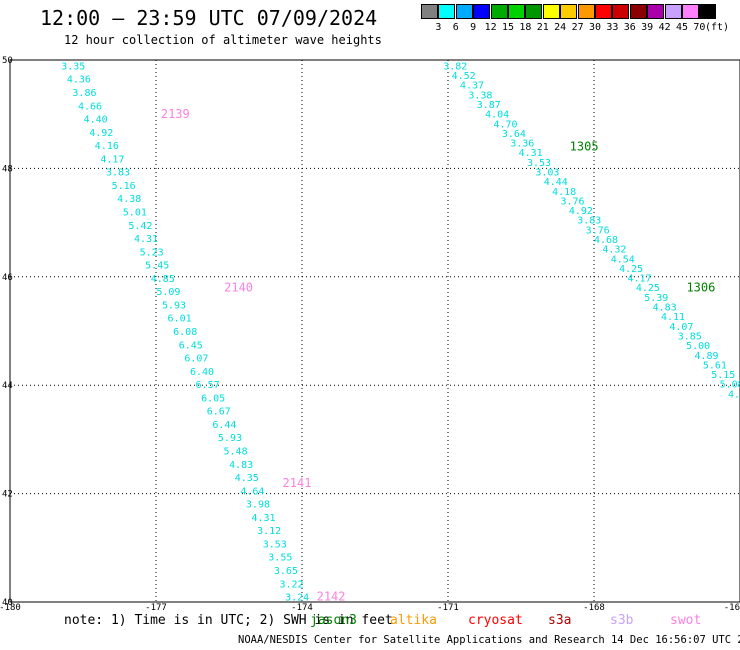 This screenshot has height=650, width=740. I want to click on wave-height-value: 5.15, so click(723, 375).